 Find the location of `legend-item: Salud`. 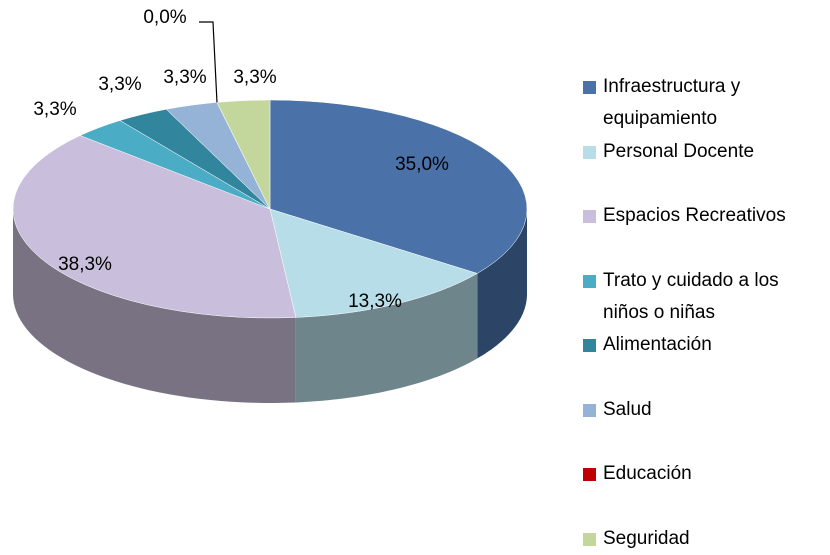

legend-item: Salud is located at coordinates (703, 410).